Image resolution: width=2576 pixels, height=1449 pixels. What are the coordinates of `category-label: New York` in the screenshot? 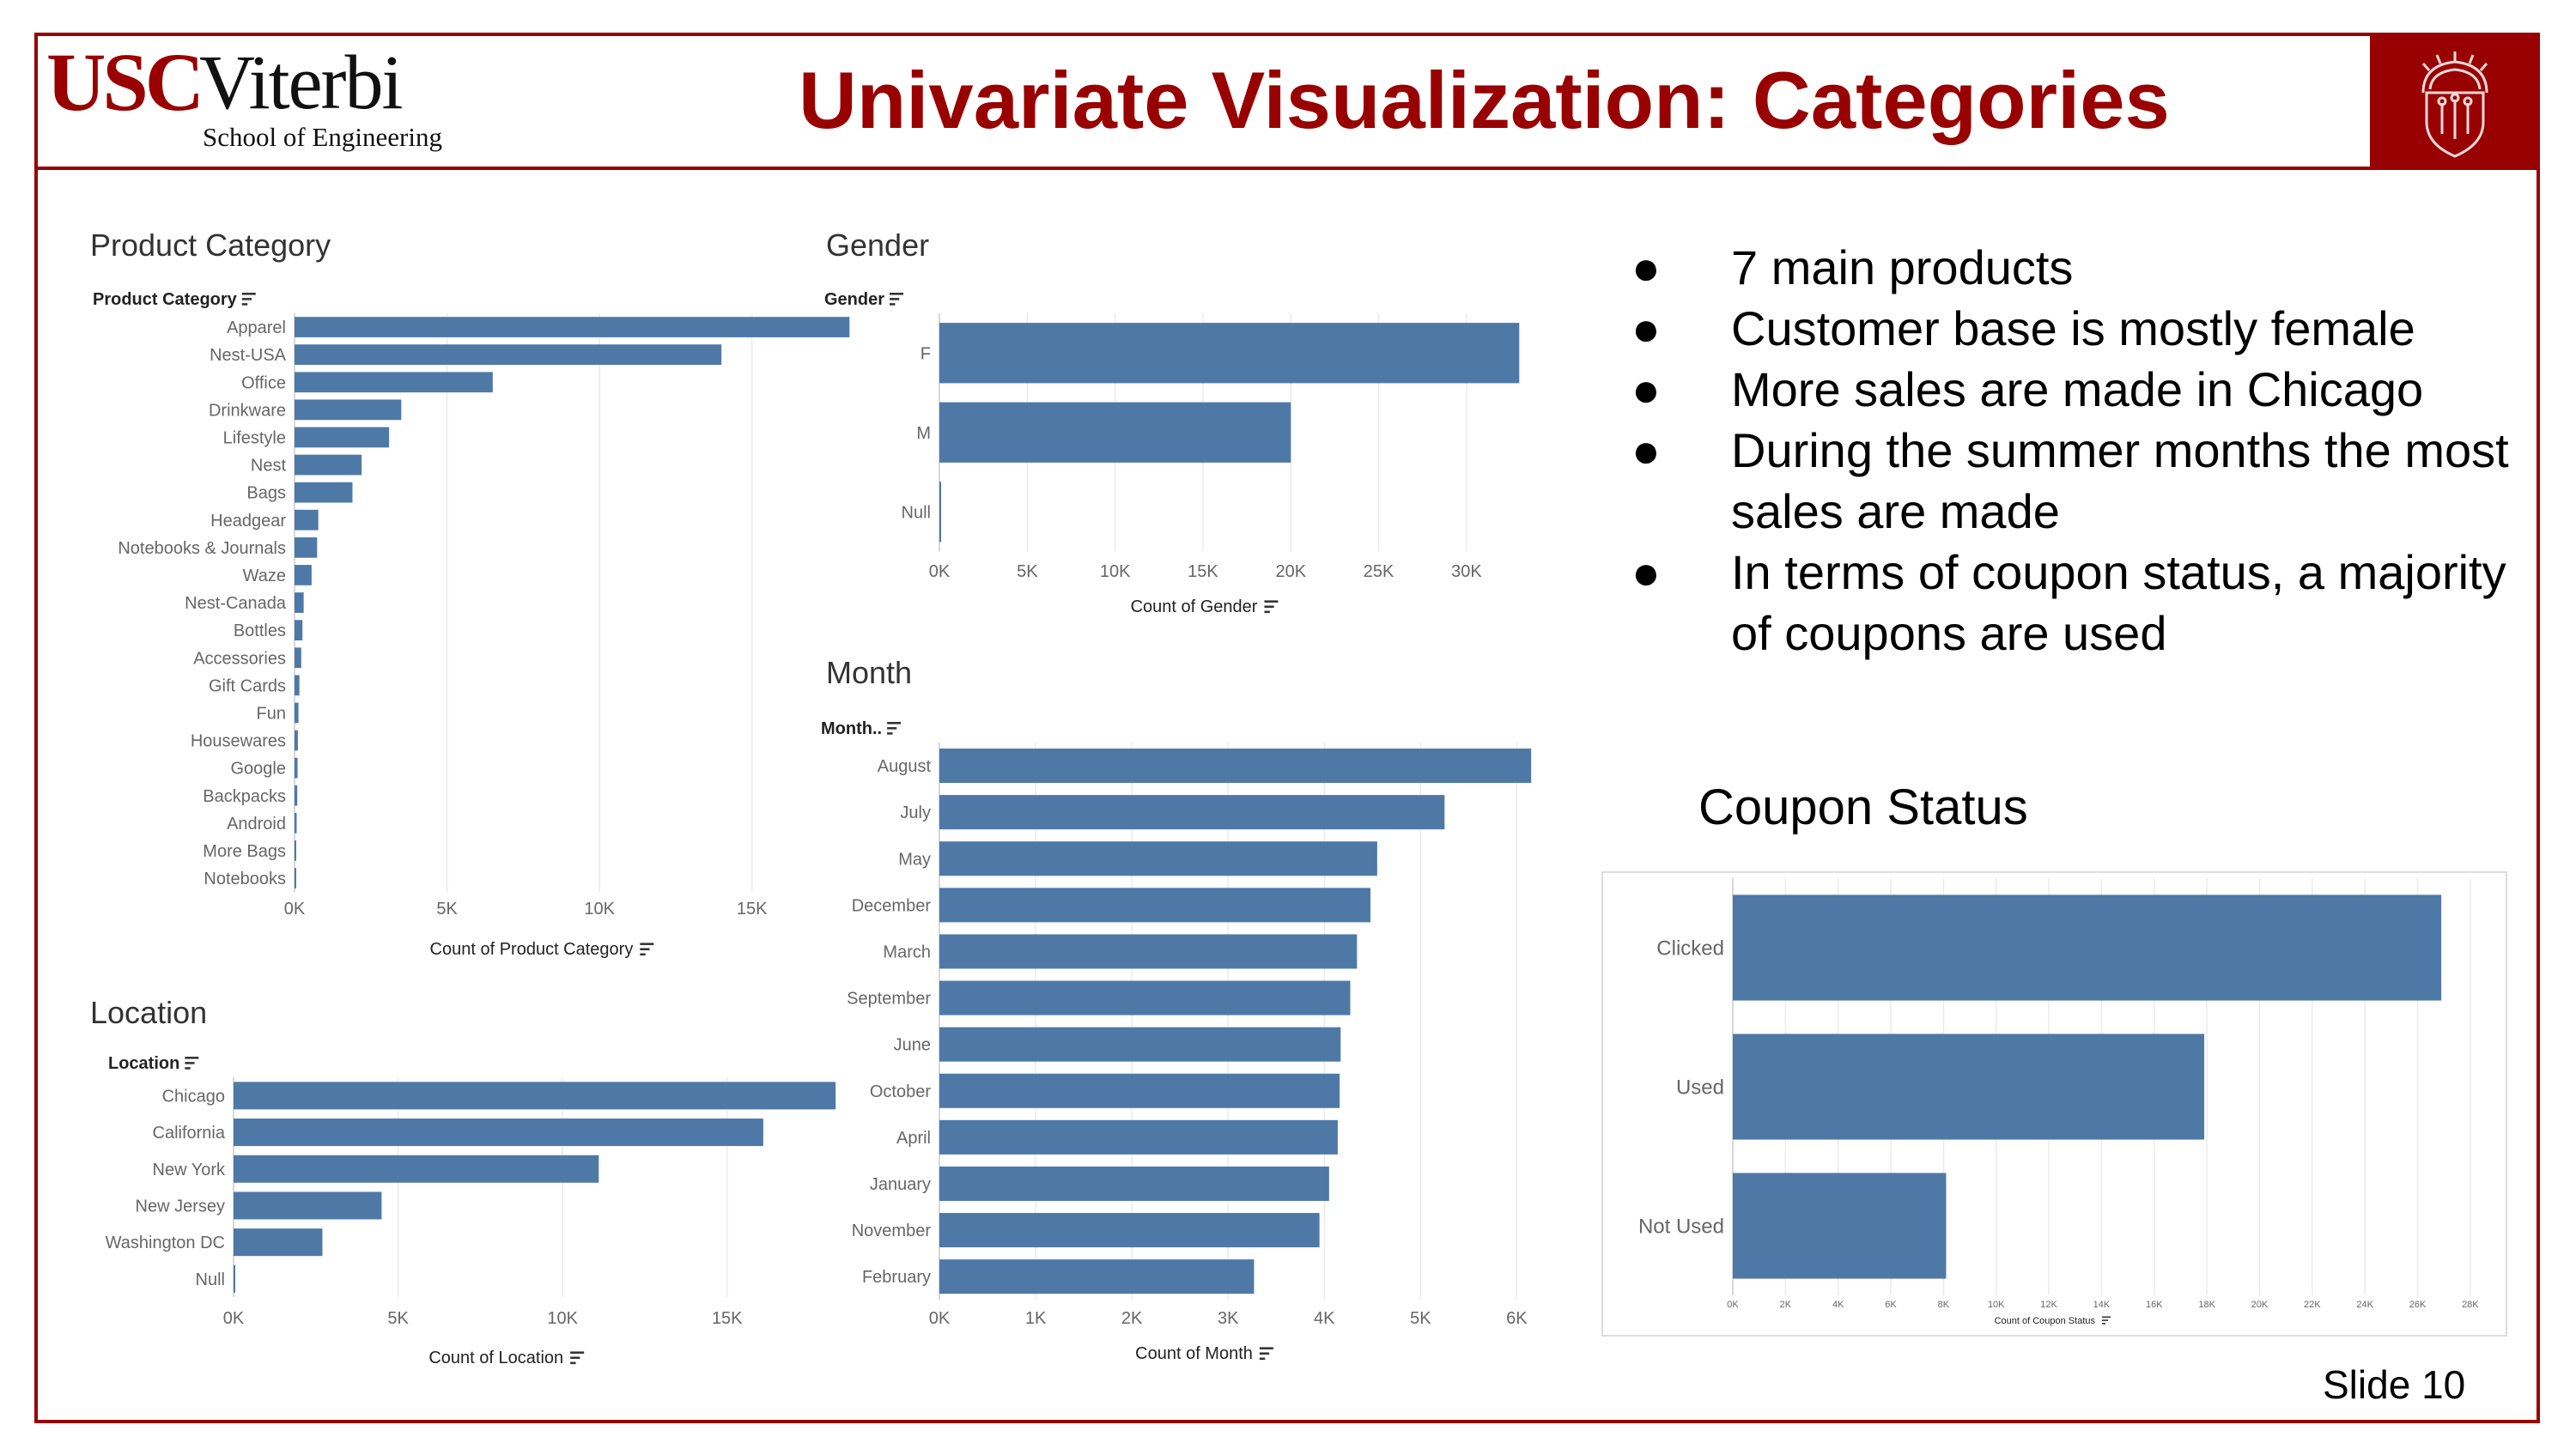 It's located at (190, 1170).